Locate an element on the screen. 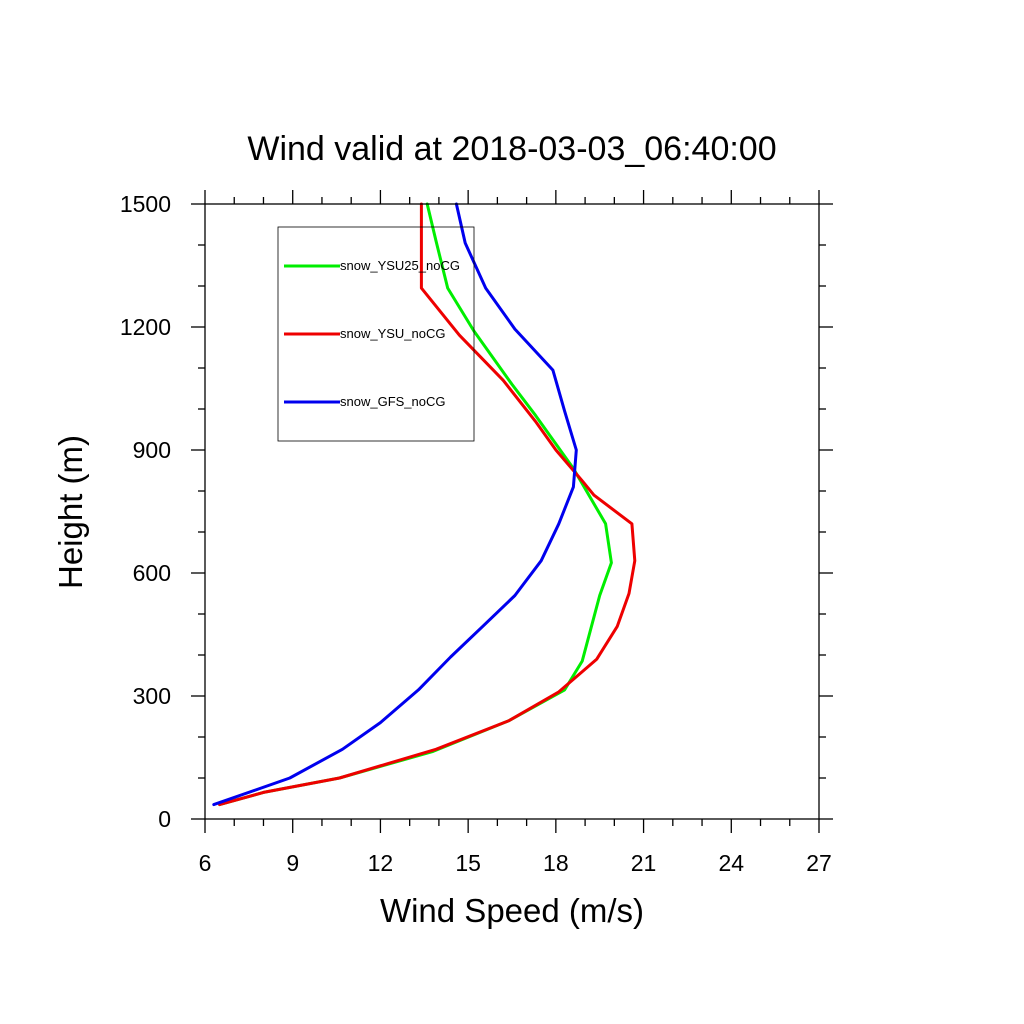 Image resolution: width=1024 pixels, height=1024 pixels. x-tick-label: 27 is located at coordinates (819, 863).